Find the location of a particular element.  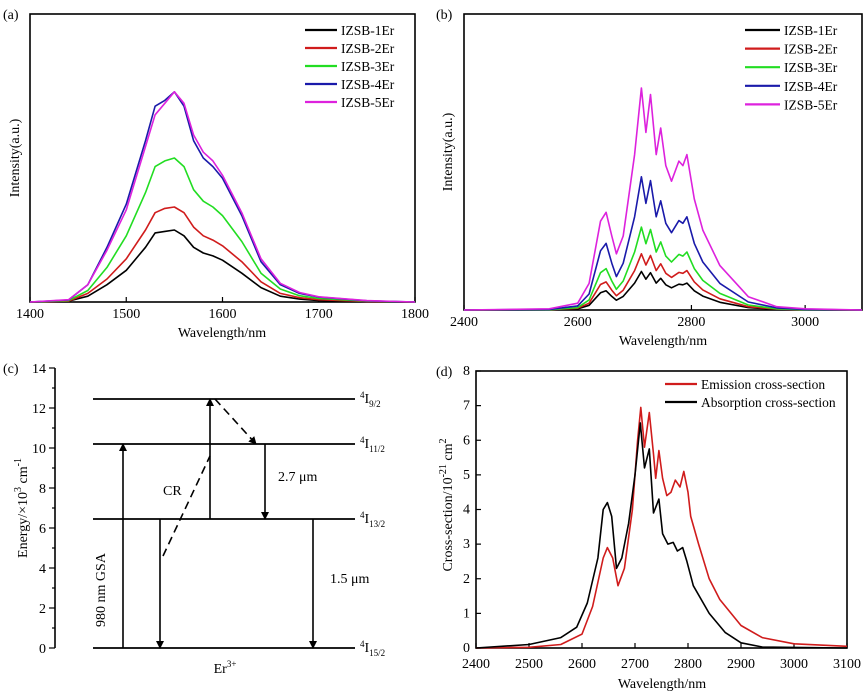

x-tick-label: 2700 is located at coordinates (635, 664).